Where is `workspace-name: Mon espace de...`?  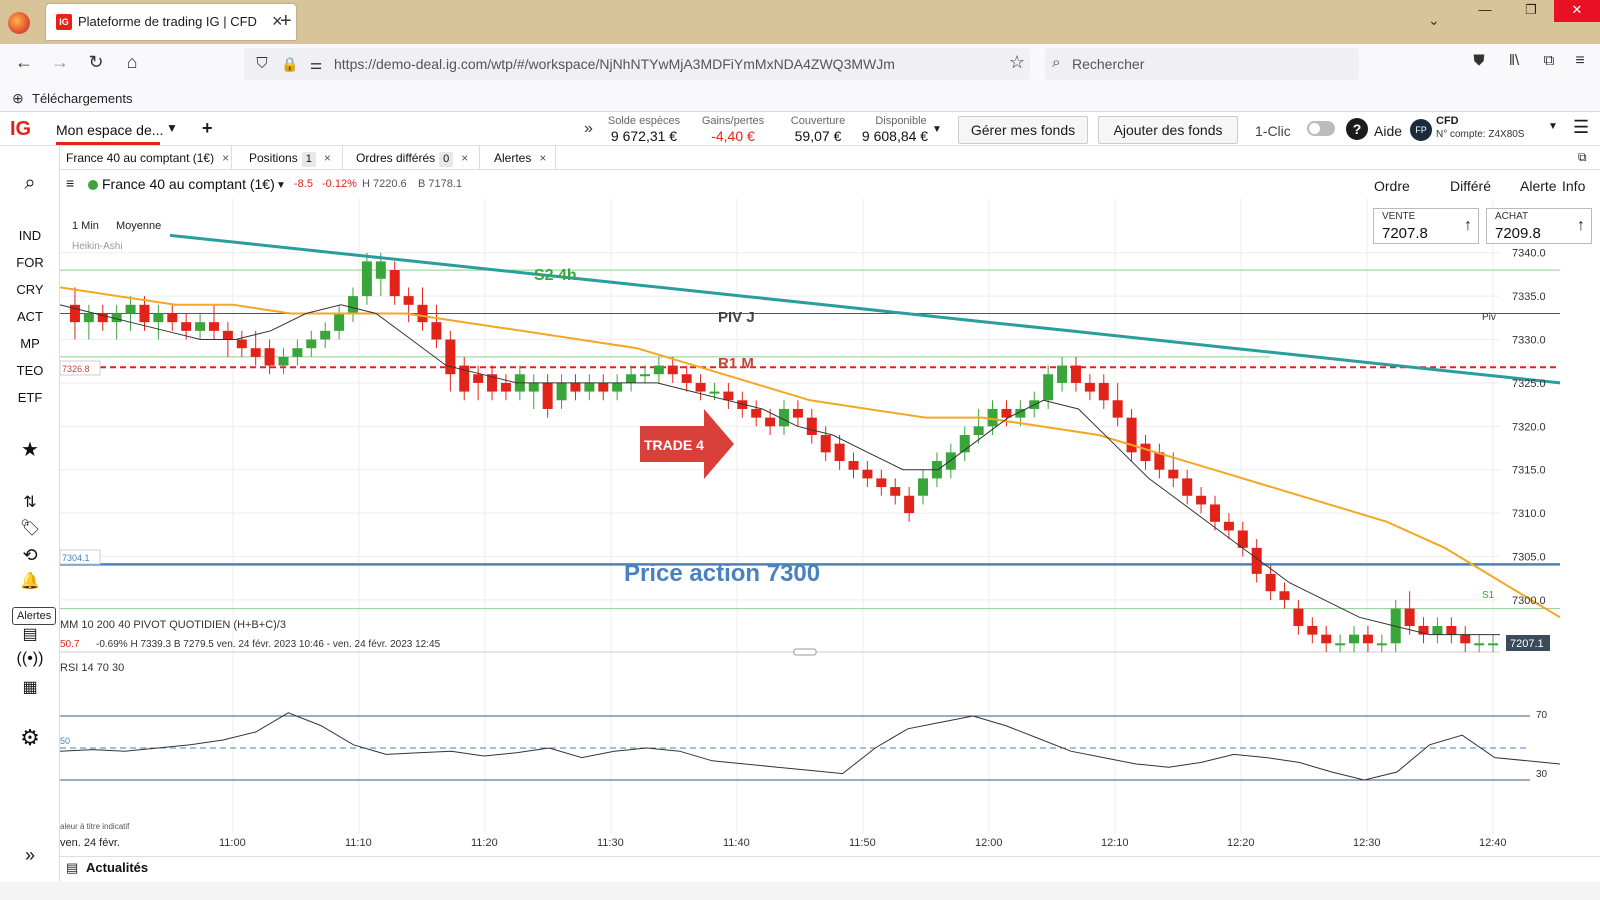
workspace-name: Mon espace de... is located at coordinates (110, 130).